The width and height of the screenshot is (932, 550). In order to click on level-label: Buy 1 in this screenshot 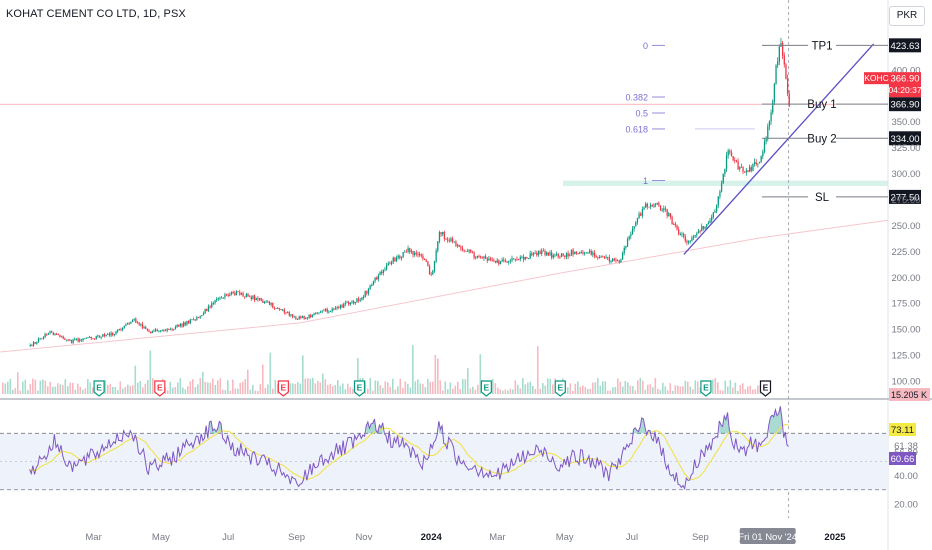, I will do `click(821, 105)`.